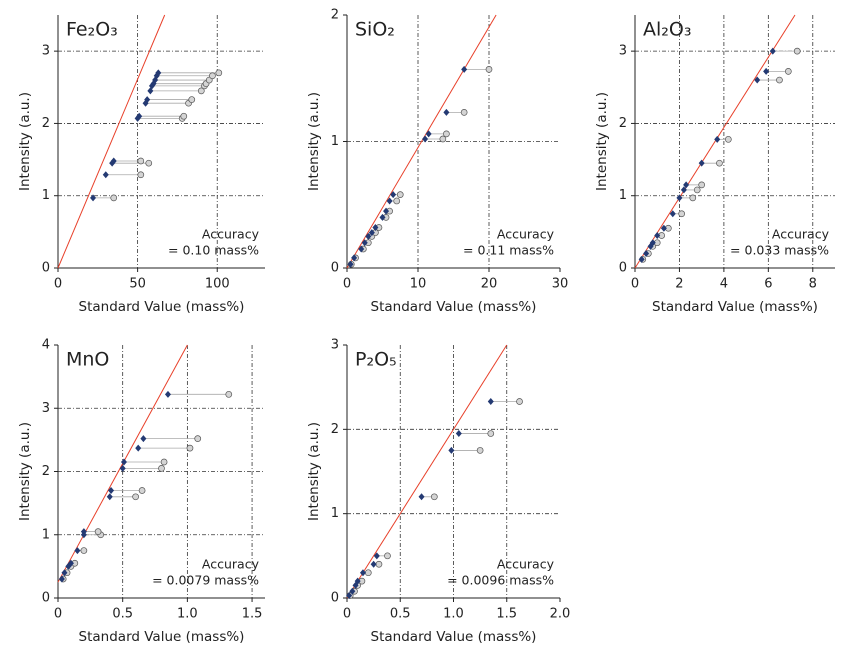  I want to click on x-tick-label: 2, so click(679, 284).